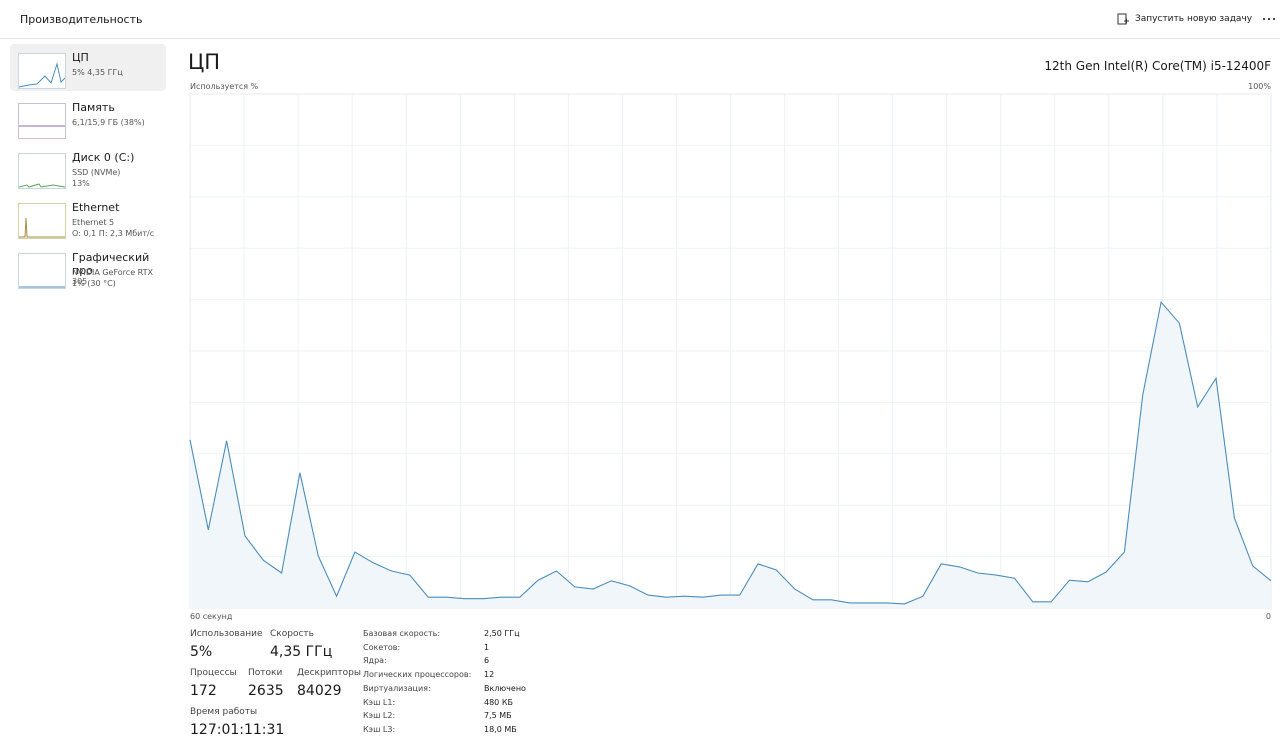  I want to click on detail-key: Кэш L3:, so click(379, 729).